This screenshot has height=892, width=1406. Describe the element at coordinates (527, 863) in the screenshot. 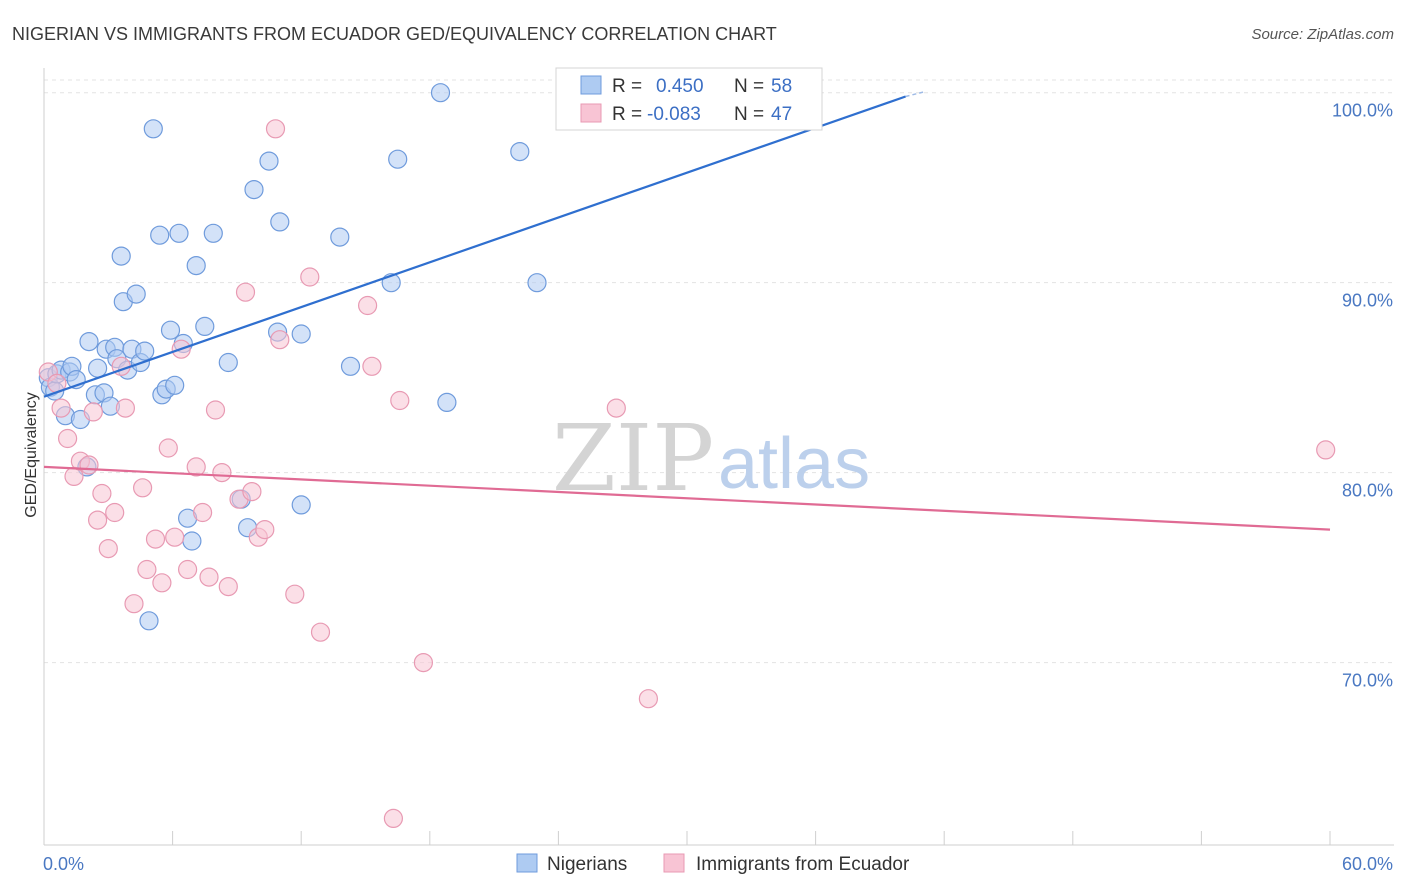

I see `bottom-legend-swatch-nigerians` at that location.